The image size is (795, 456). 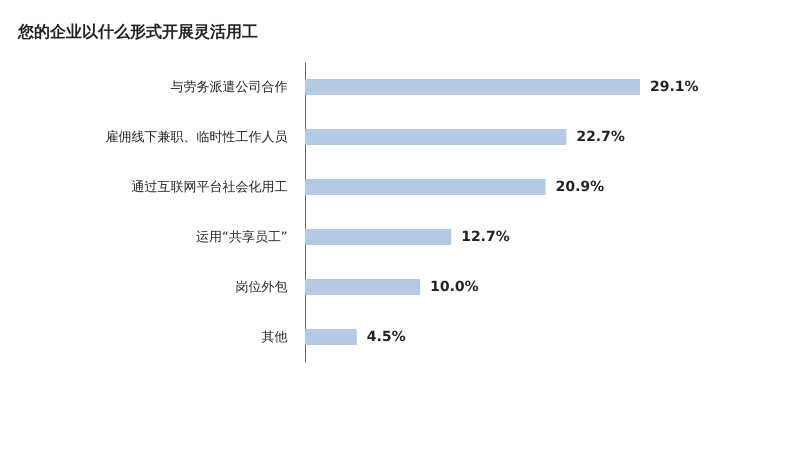 What do you see at coordinates (229, 87) in the screenshot?
I see `y-tick-label: 与劳务派遣公司合作` at bounding box center [229, 87].